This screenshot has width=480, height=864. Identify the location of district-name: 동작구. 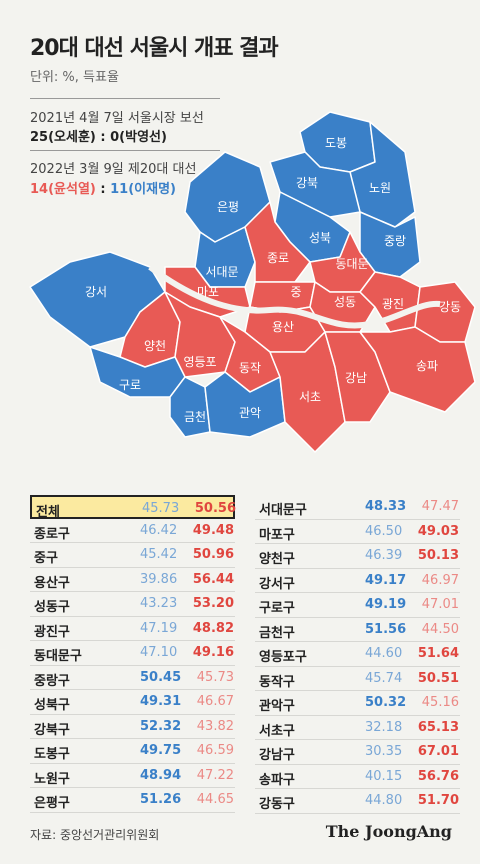
(277, 682).